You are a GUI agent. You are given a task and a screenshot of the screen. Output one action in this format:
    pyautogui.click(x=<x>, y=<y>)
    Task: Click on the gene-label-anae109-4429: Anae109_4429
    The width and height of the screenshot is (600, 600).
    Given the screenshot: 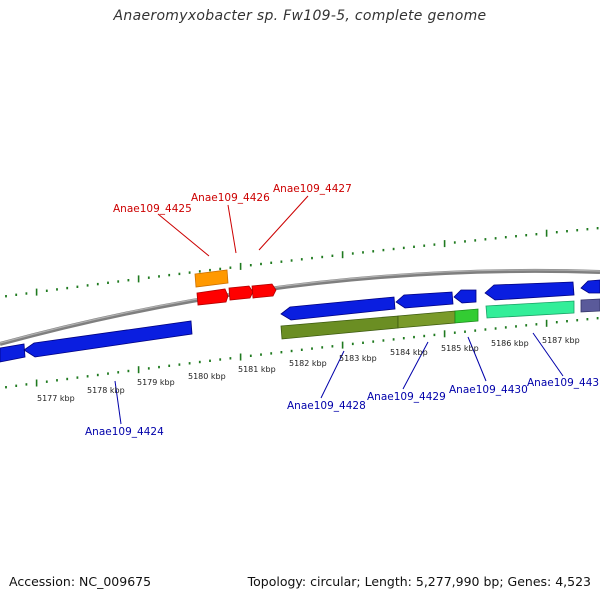 What is the action you would take?
    pyautogui.click(x=406, y=397)
    